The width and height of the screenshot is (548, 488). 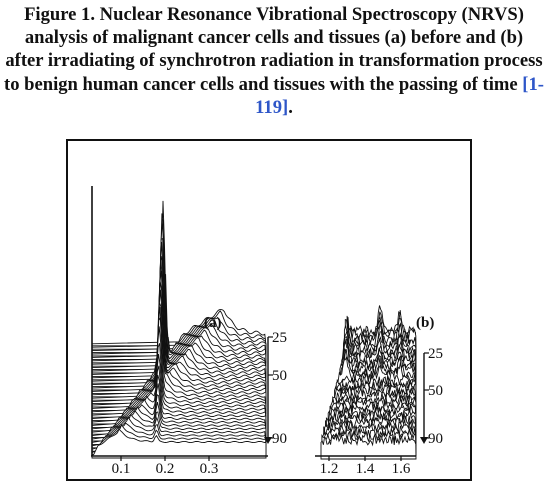 I want to click on panel-b: 25 50 90 1.2 1.4 1.6 (b), so click(x=379, y=391).